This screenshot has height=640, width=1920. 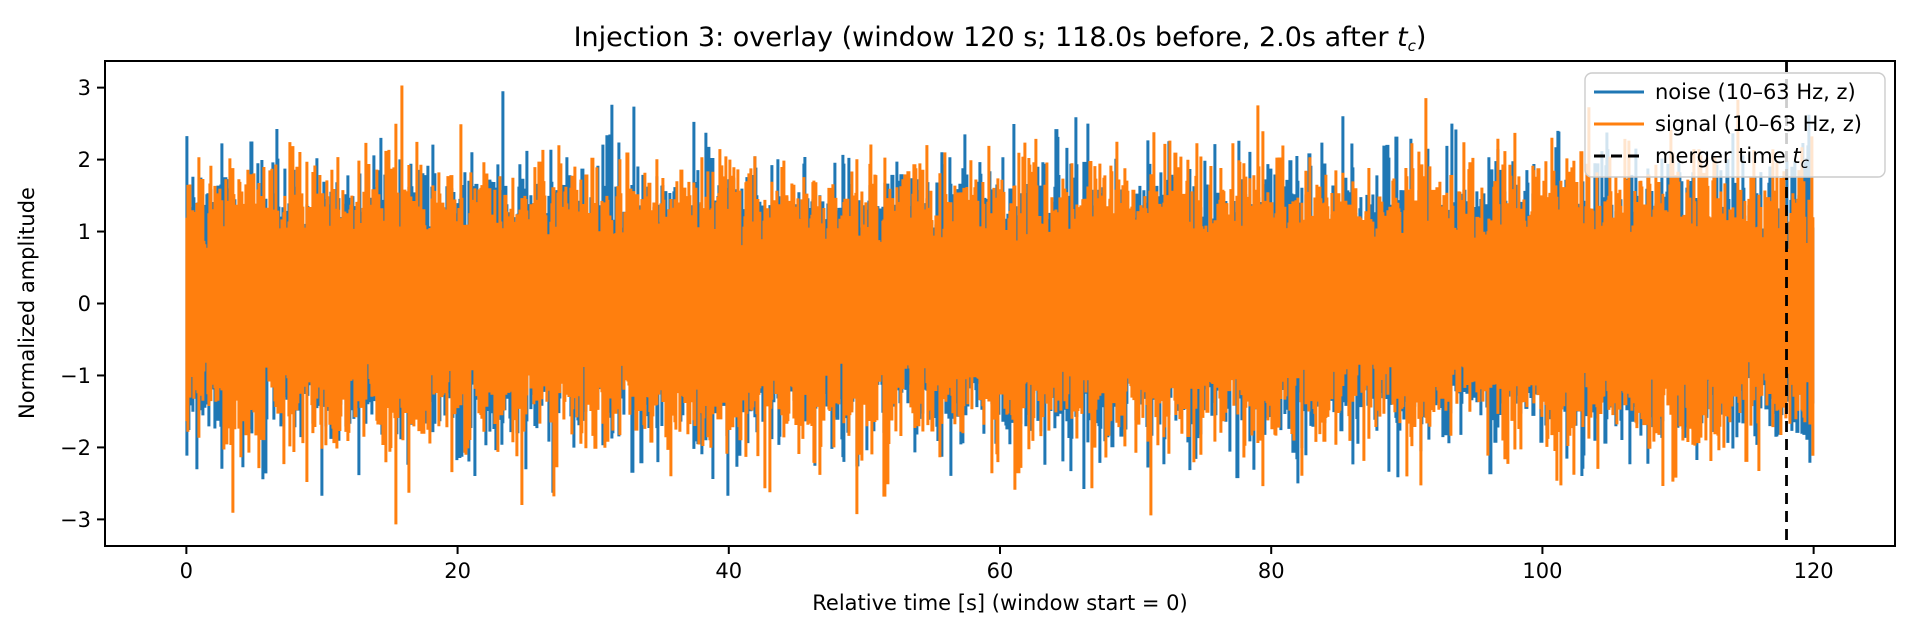 I want to click on x-tick-label: 100, so click(x=1542, y=571).